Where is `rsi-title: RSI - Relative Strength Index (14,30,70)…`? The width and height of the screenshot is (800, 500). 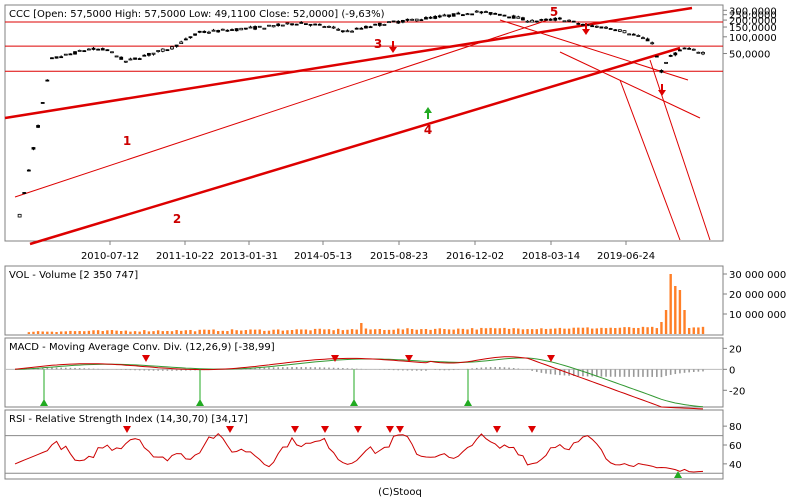
rsi-title: RSI - Relative Strength Index (14,30,70)… is located at coordinates (128, 419).